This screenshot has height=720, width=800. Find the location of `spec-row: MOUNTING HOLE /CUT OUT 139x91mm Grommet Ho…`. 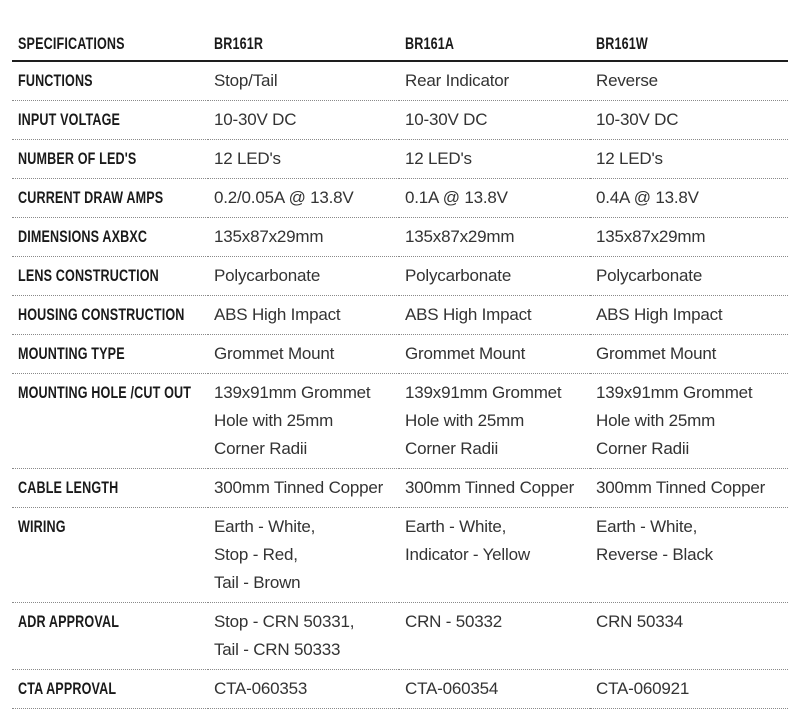

spec-row: MOUNTING HOLE /CUT OUT 139x91mm Grommet Ho… is located at coordinates (400, 421).